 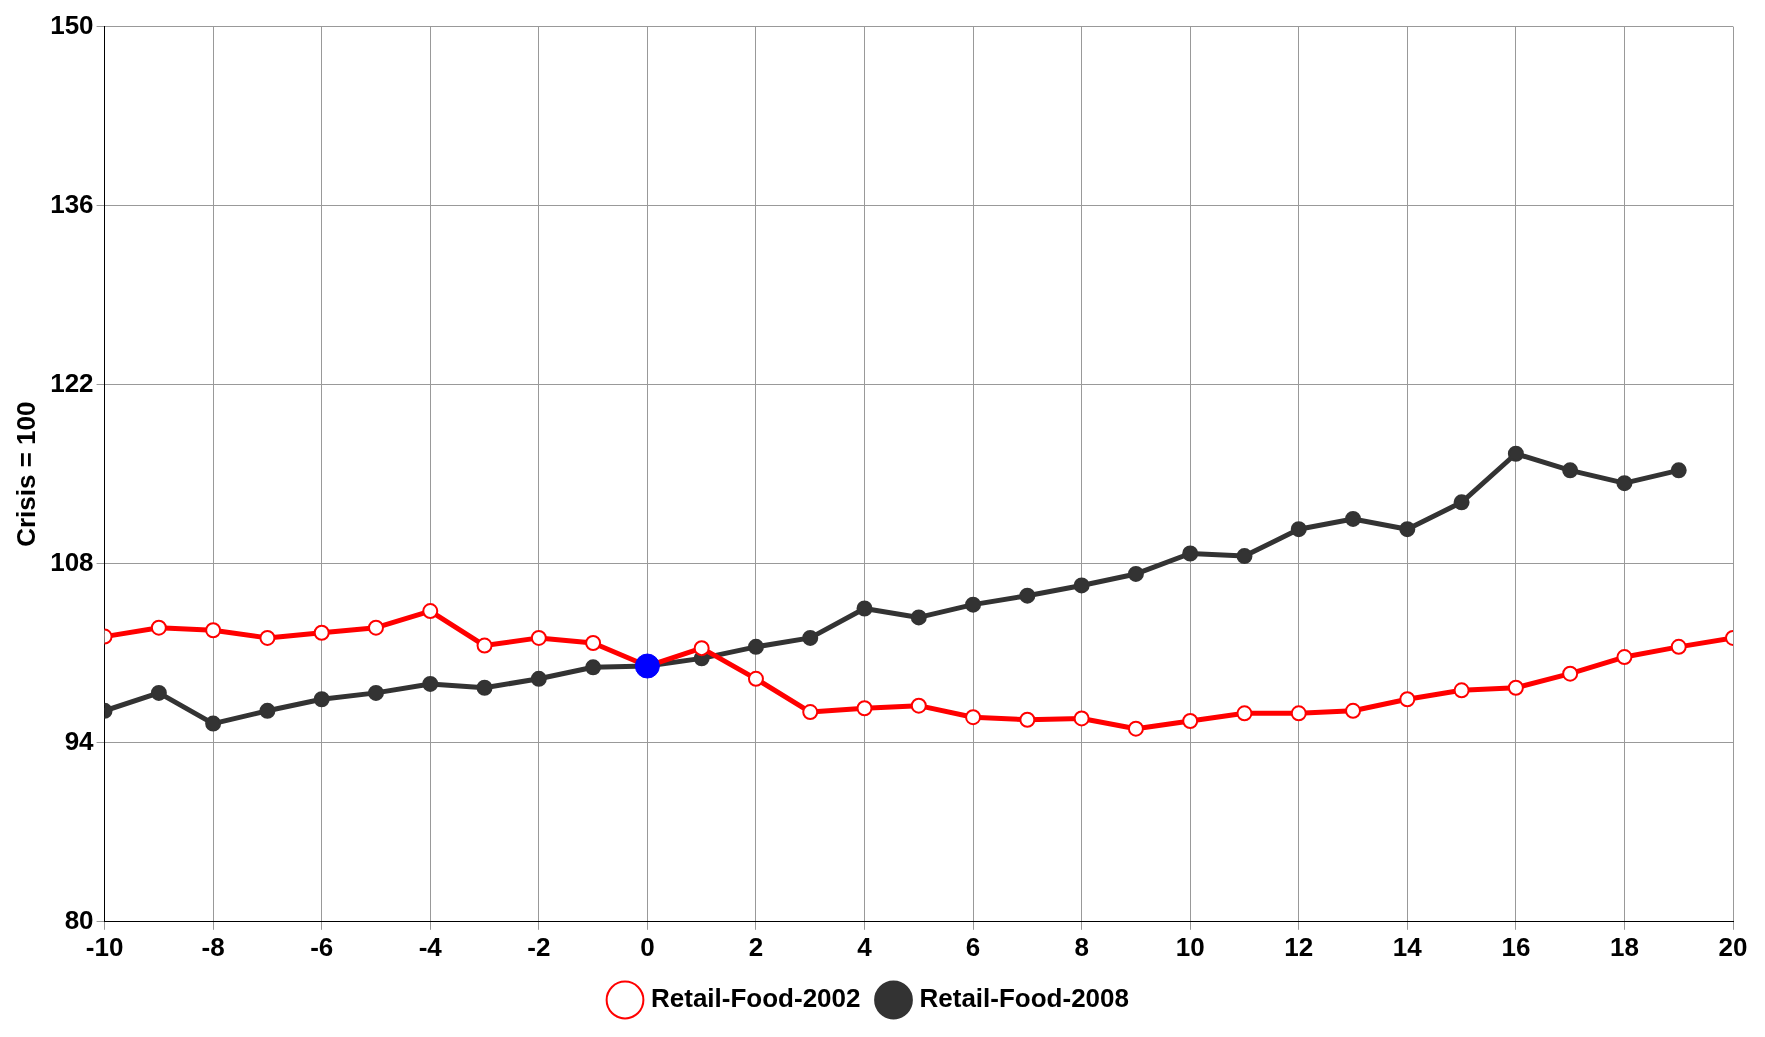 What do you see at coordinates (865, 946) in the screenshot?
I see `x-tick-label: 4` at bounding box center [865, 946].